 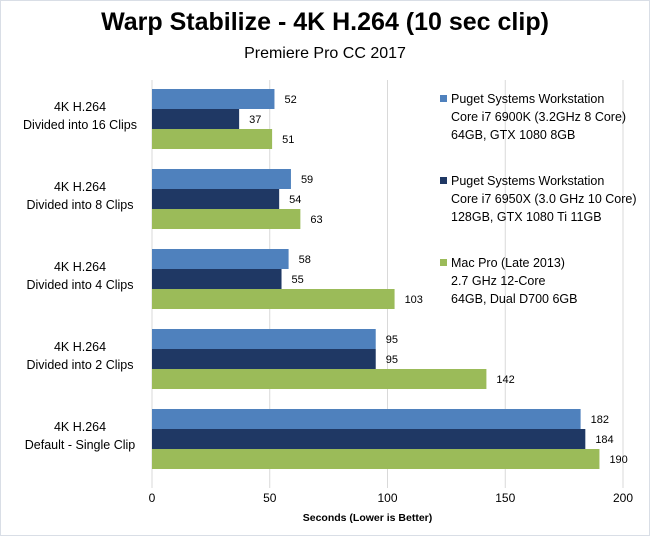 What do you see at coordinates (152, 498) in the screenshot?
I see `x-tick-label: 0` at bounding box center [152, 498].